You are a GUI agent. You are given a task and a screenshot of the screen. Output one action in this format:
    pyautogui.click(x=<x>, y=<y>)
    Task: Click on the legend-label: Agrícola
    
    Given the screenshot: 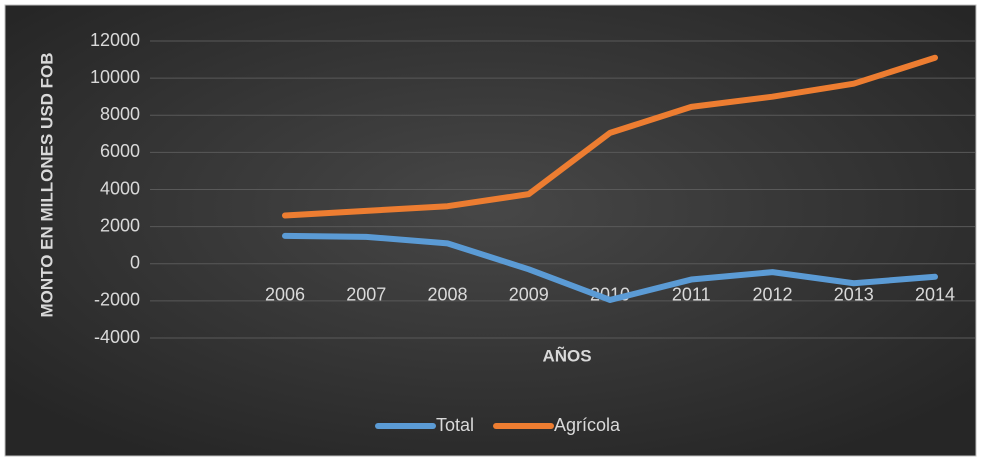 What is the action you would take?
    pyautogui.click(x=587, y=425)
    